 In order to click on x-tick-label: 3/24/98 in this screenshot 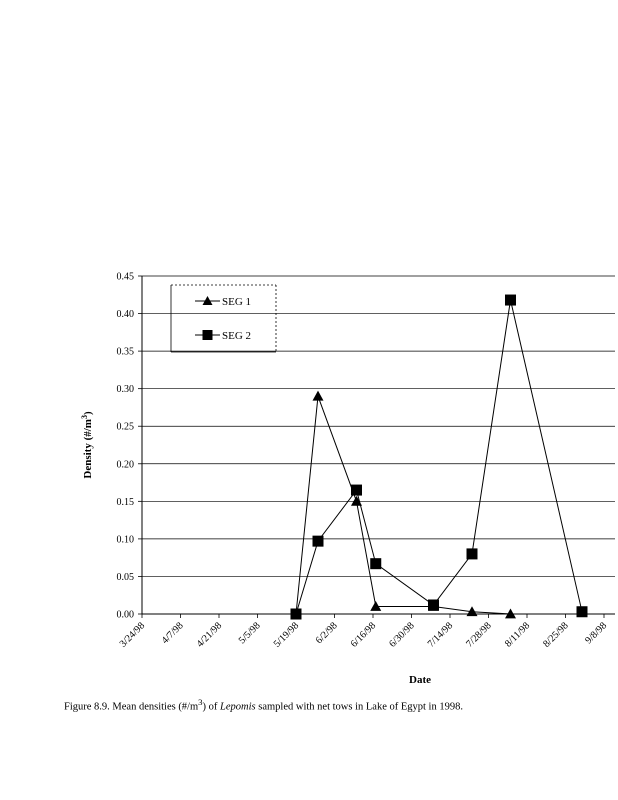, I will do `click(132, 634)`.